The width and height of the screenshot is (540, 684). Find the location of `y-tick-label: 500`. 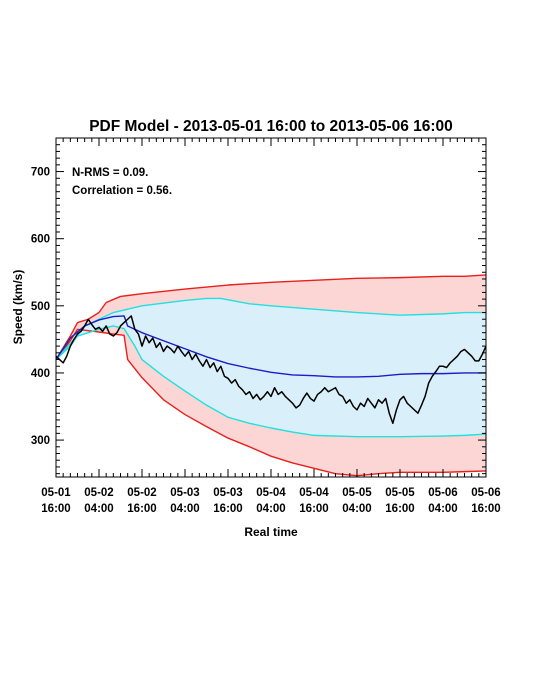

y-tick-label: 500 is located at coordinates (40, 307).